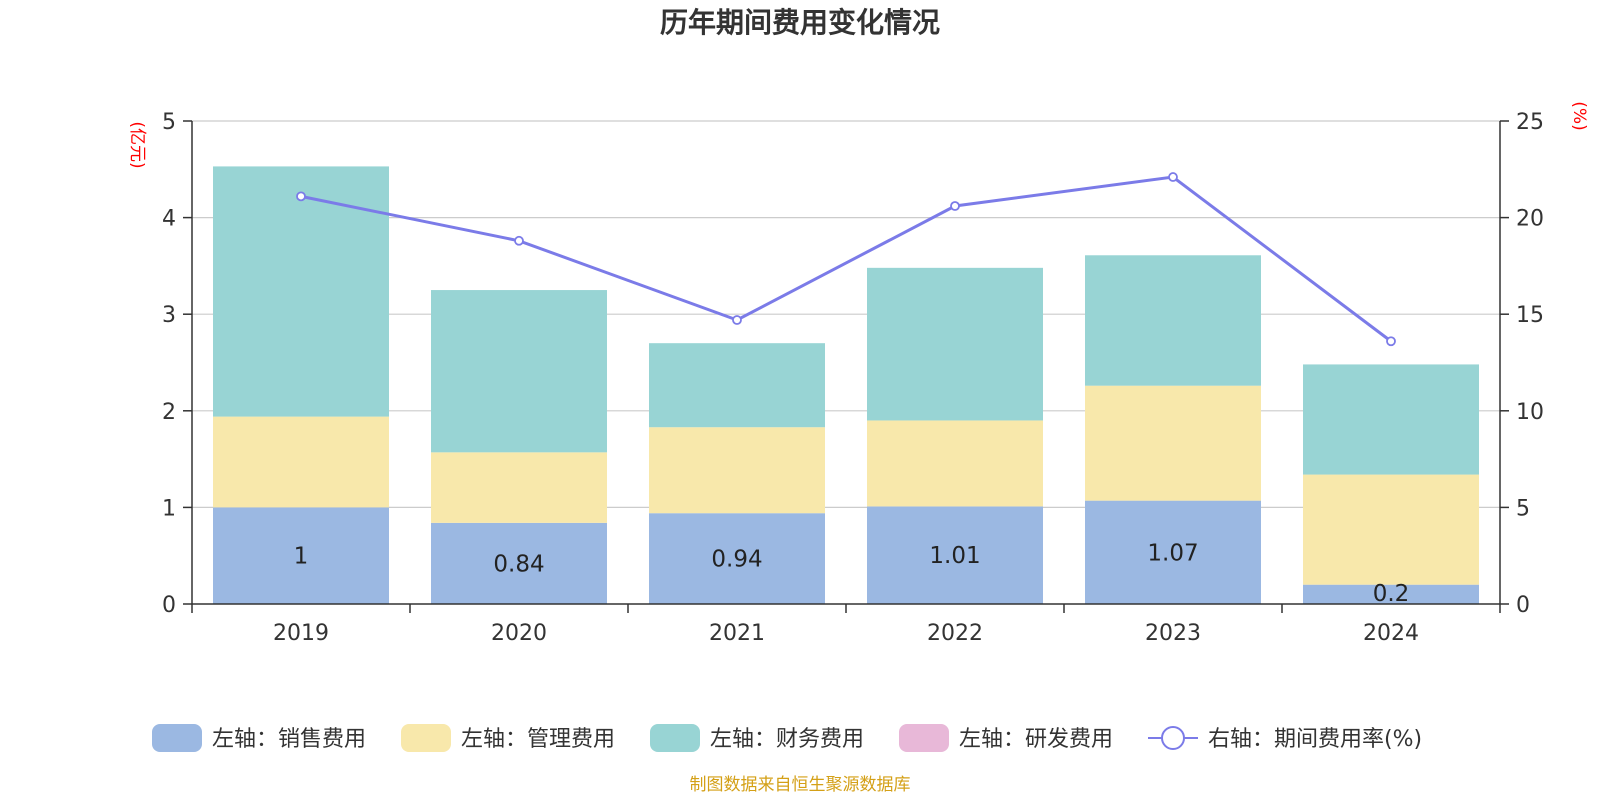  I want to click on bar-value-label: 0.84, so click(518, 564).